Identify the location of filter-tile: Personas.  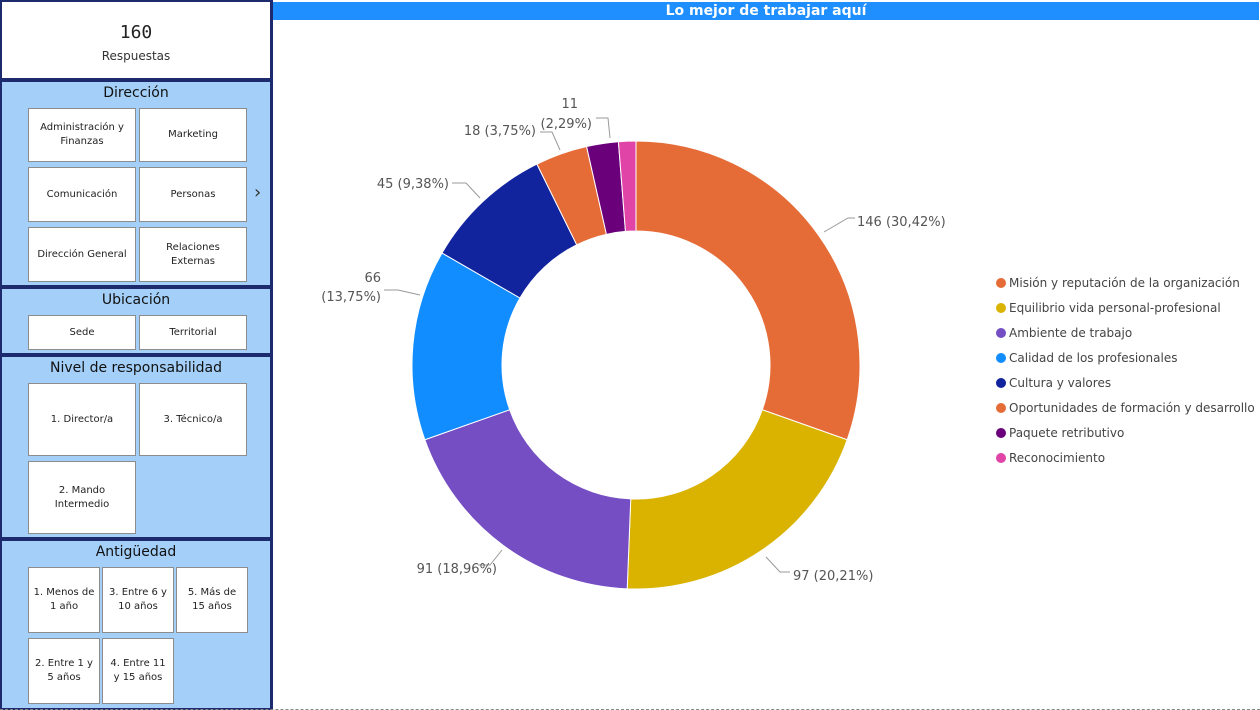
(193, 194).